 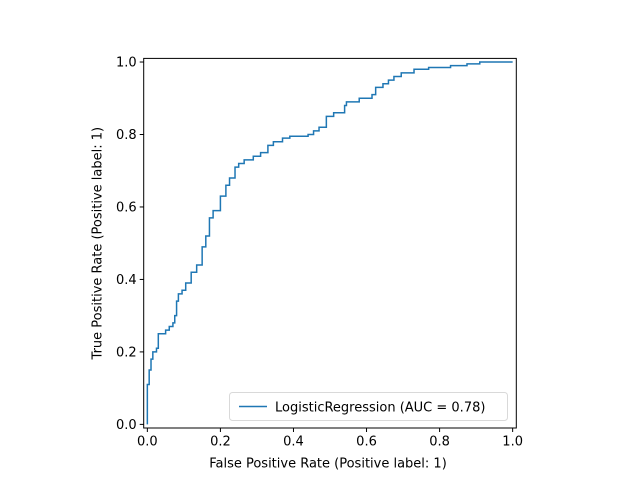 I want to click on x-tick-label: 0.8, so click(x=439, y=442).